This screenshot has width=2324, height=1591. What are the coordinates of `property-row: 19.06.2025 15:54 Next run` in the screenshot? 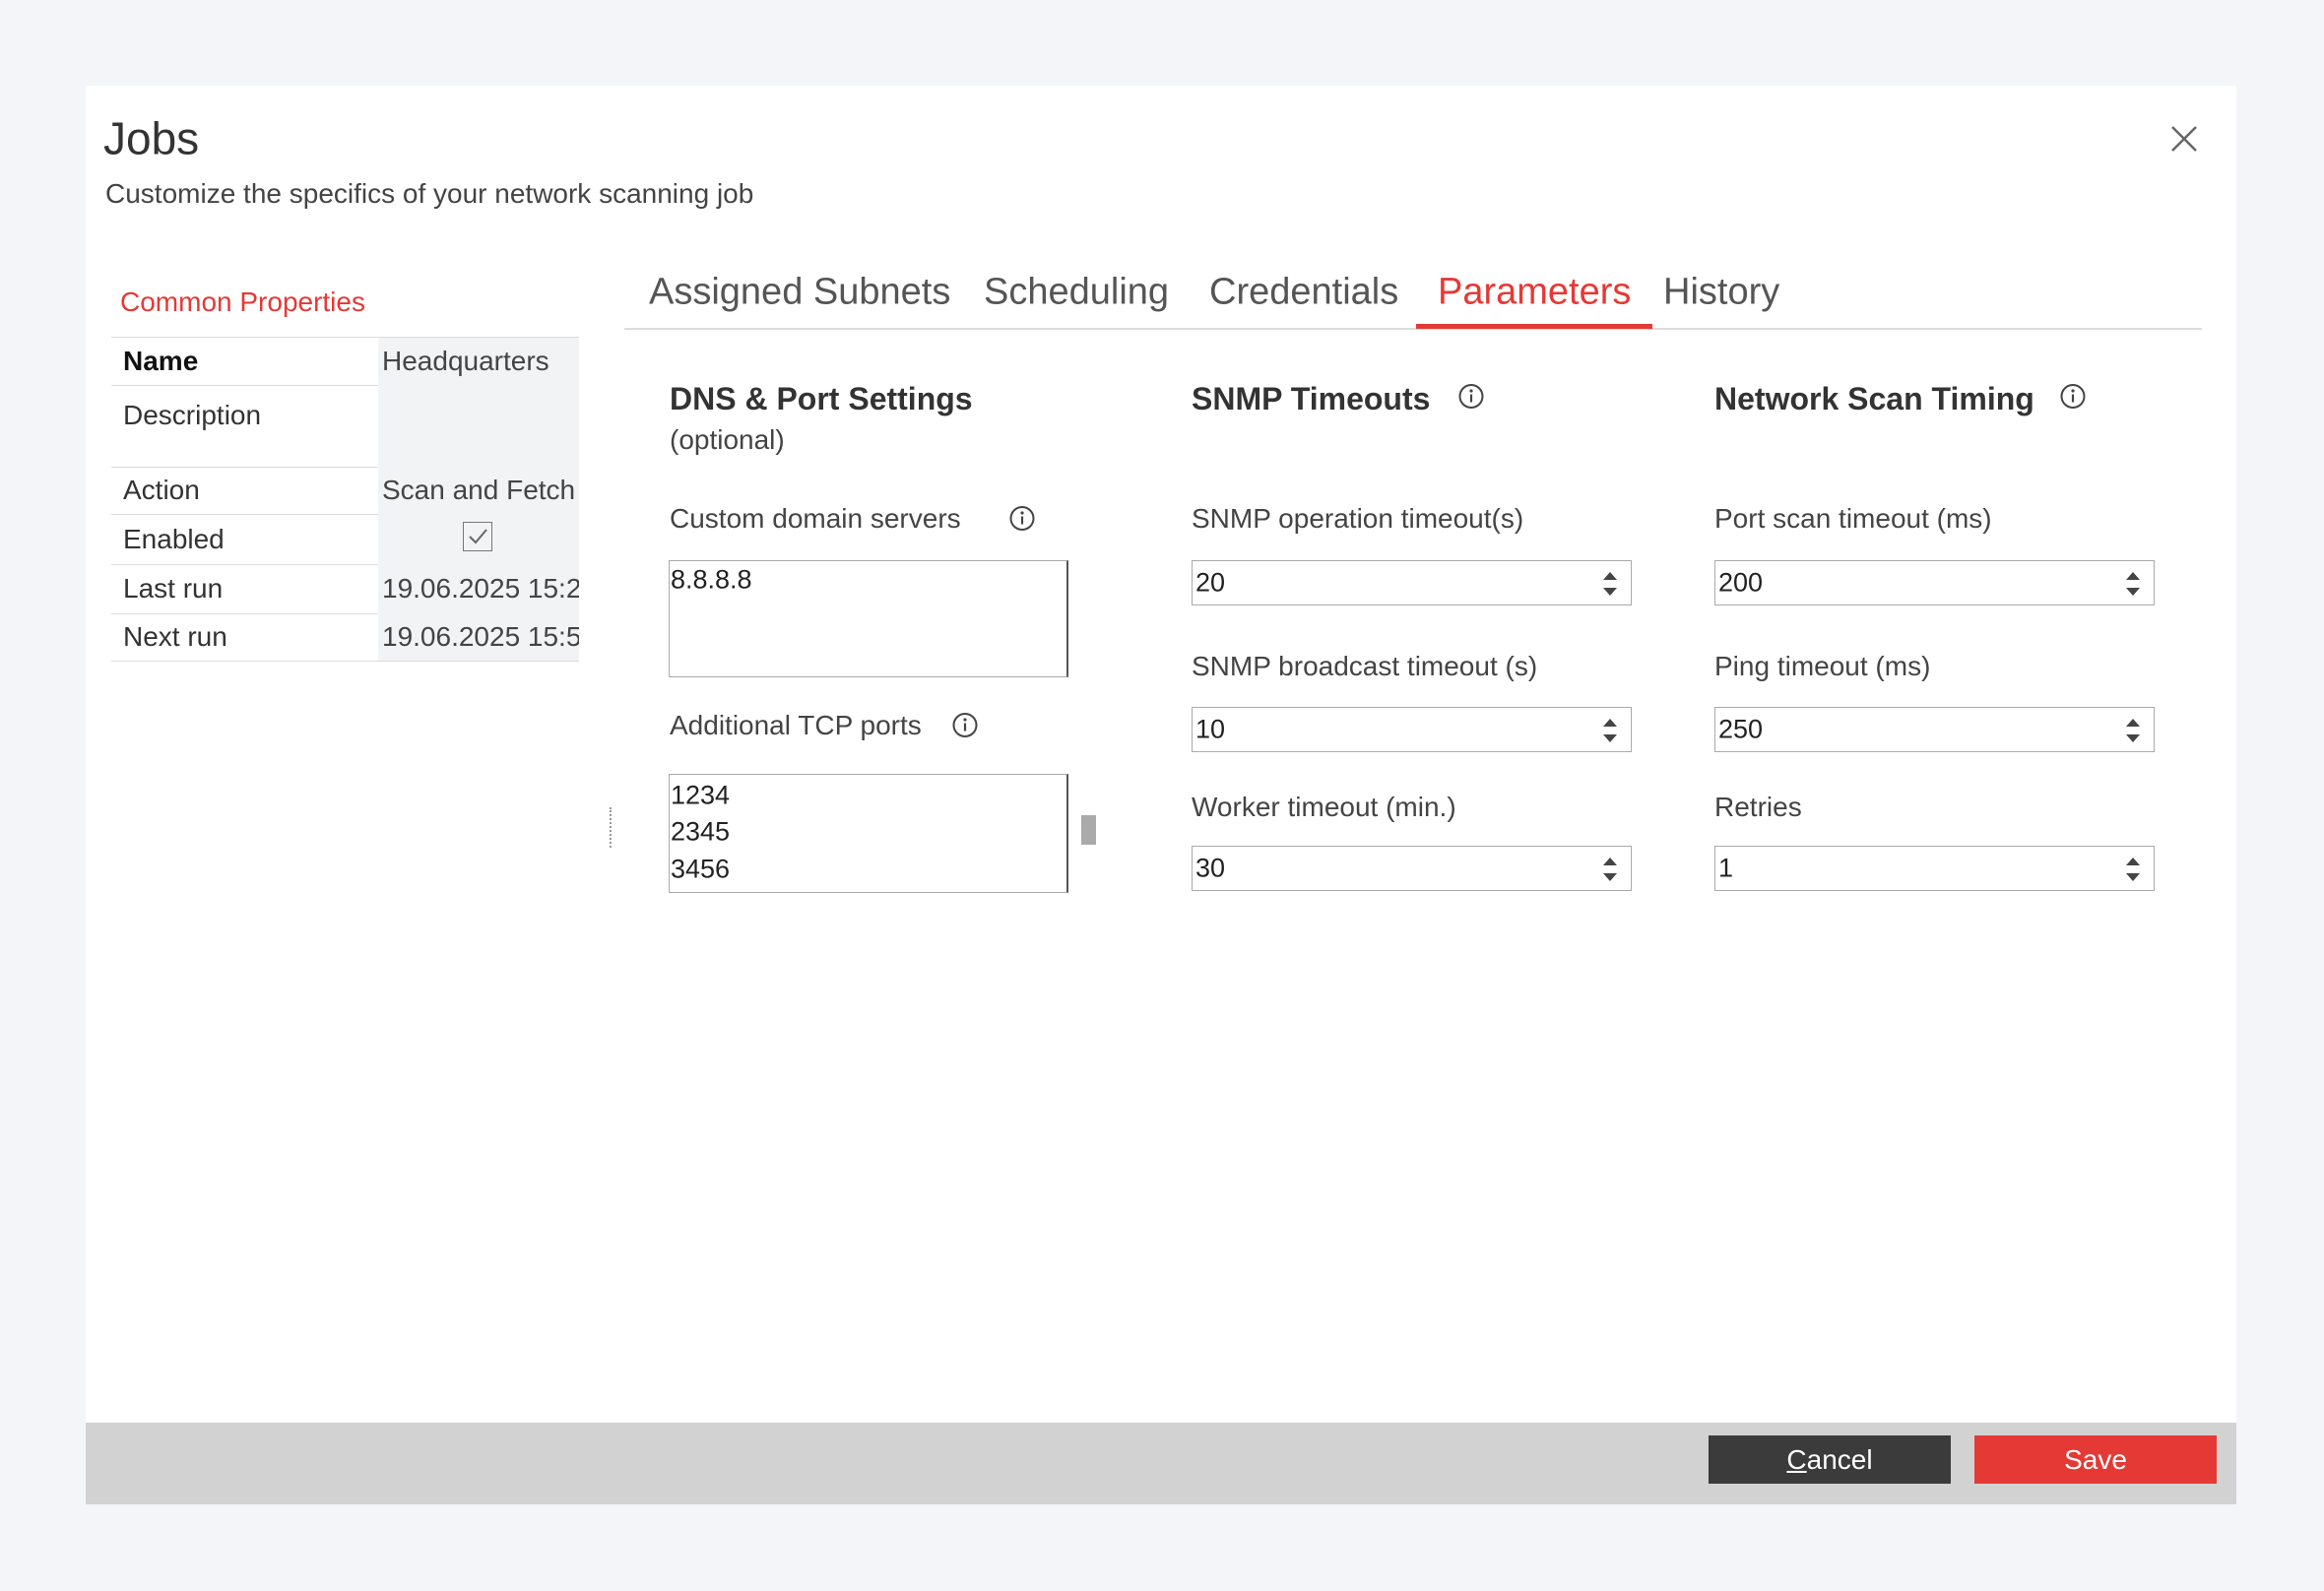 It's located at (345, 637).